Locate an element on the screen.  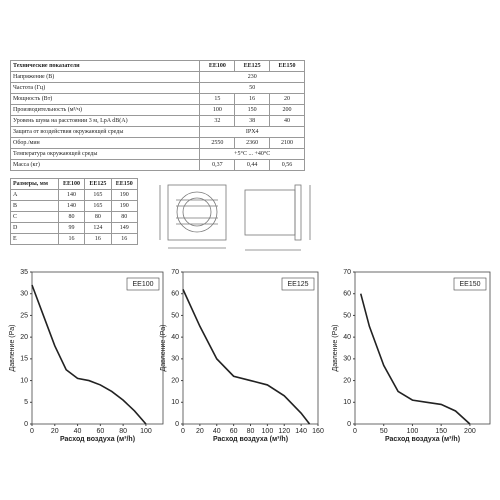
table-row: Масса (кг) 0,37 0,44 0,56 is located at coordinates (157, 165).